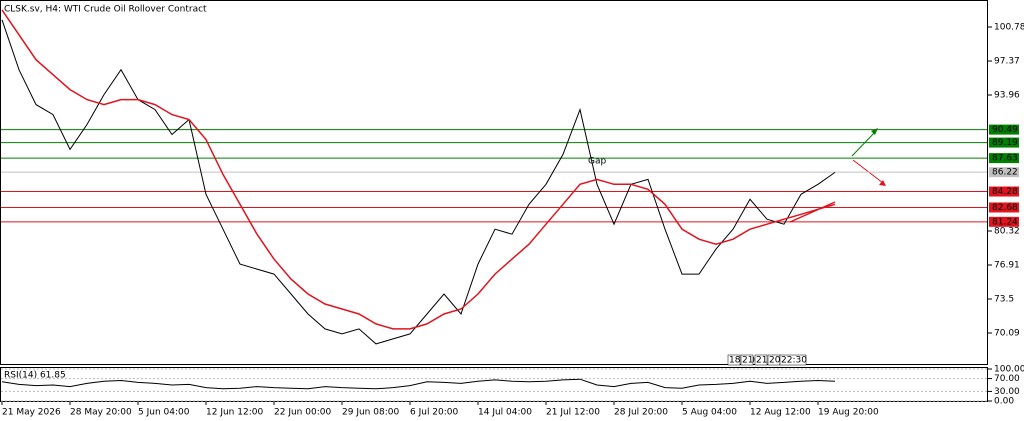 The width and height of the screenshot is (1024, 421). I want to click on y-tick-label: 97.37, so click(1007, 62).